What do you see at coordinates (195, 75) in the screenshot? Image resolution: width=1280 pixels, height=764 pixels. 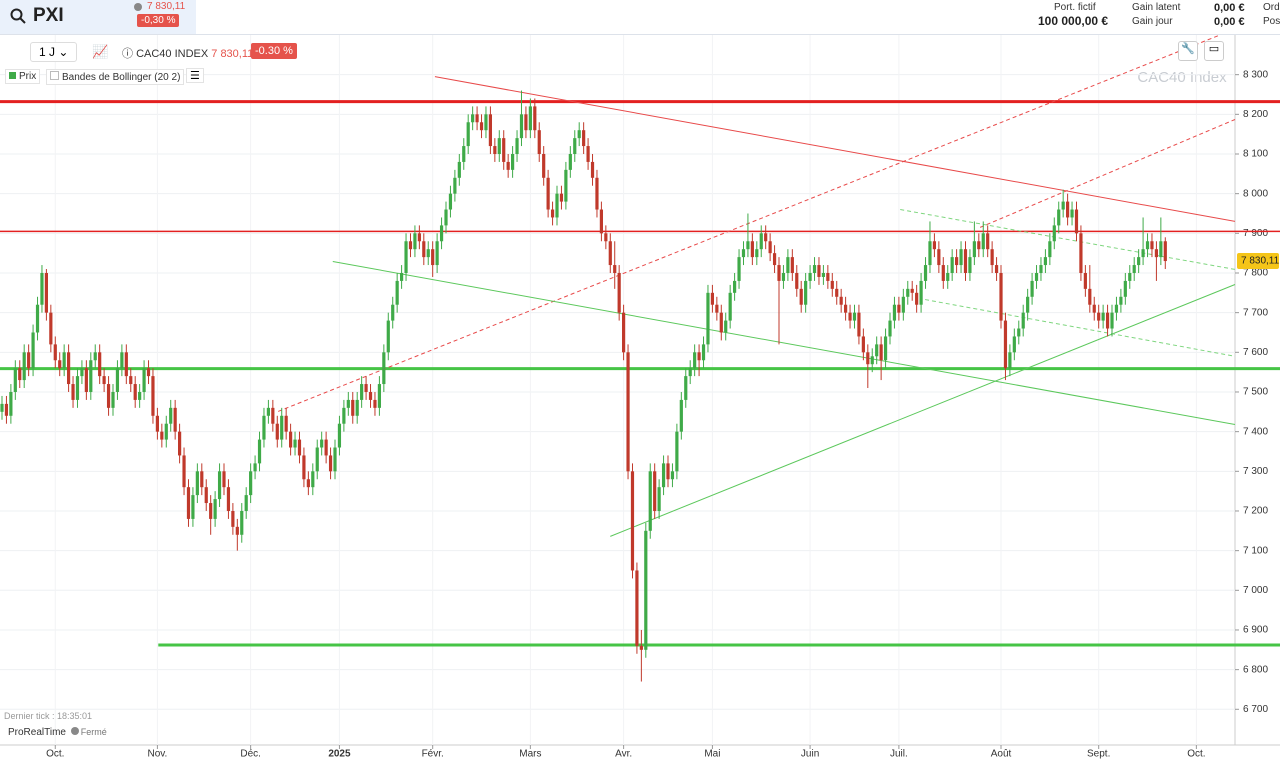 I see `legend-menu: ☰` at bounding box center [195, 75].